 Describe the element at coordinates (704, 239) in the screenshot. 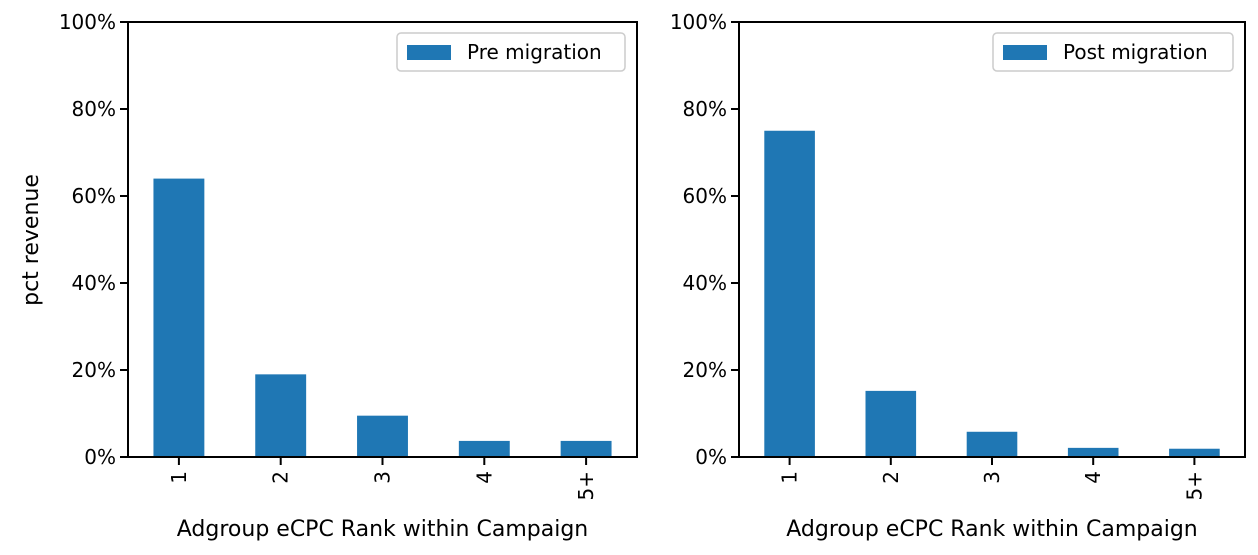

I see `y-ticks-post: 0% 20% 40% 60% 80% 100%` at that location.